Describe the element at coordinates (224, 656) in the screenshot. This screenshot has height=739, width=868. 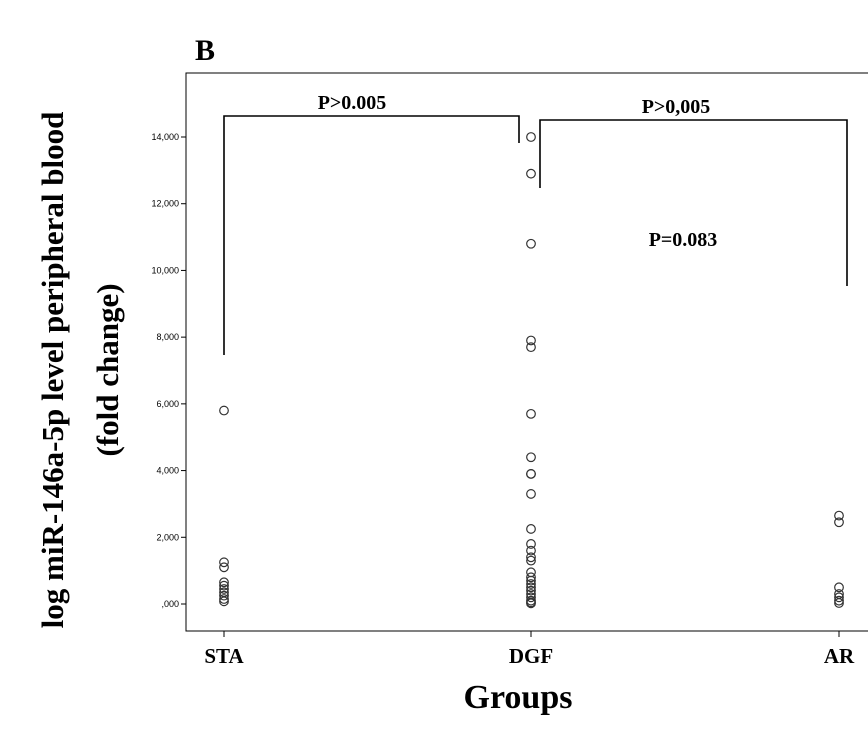
I see `x-tick-label: STA` at that location.